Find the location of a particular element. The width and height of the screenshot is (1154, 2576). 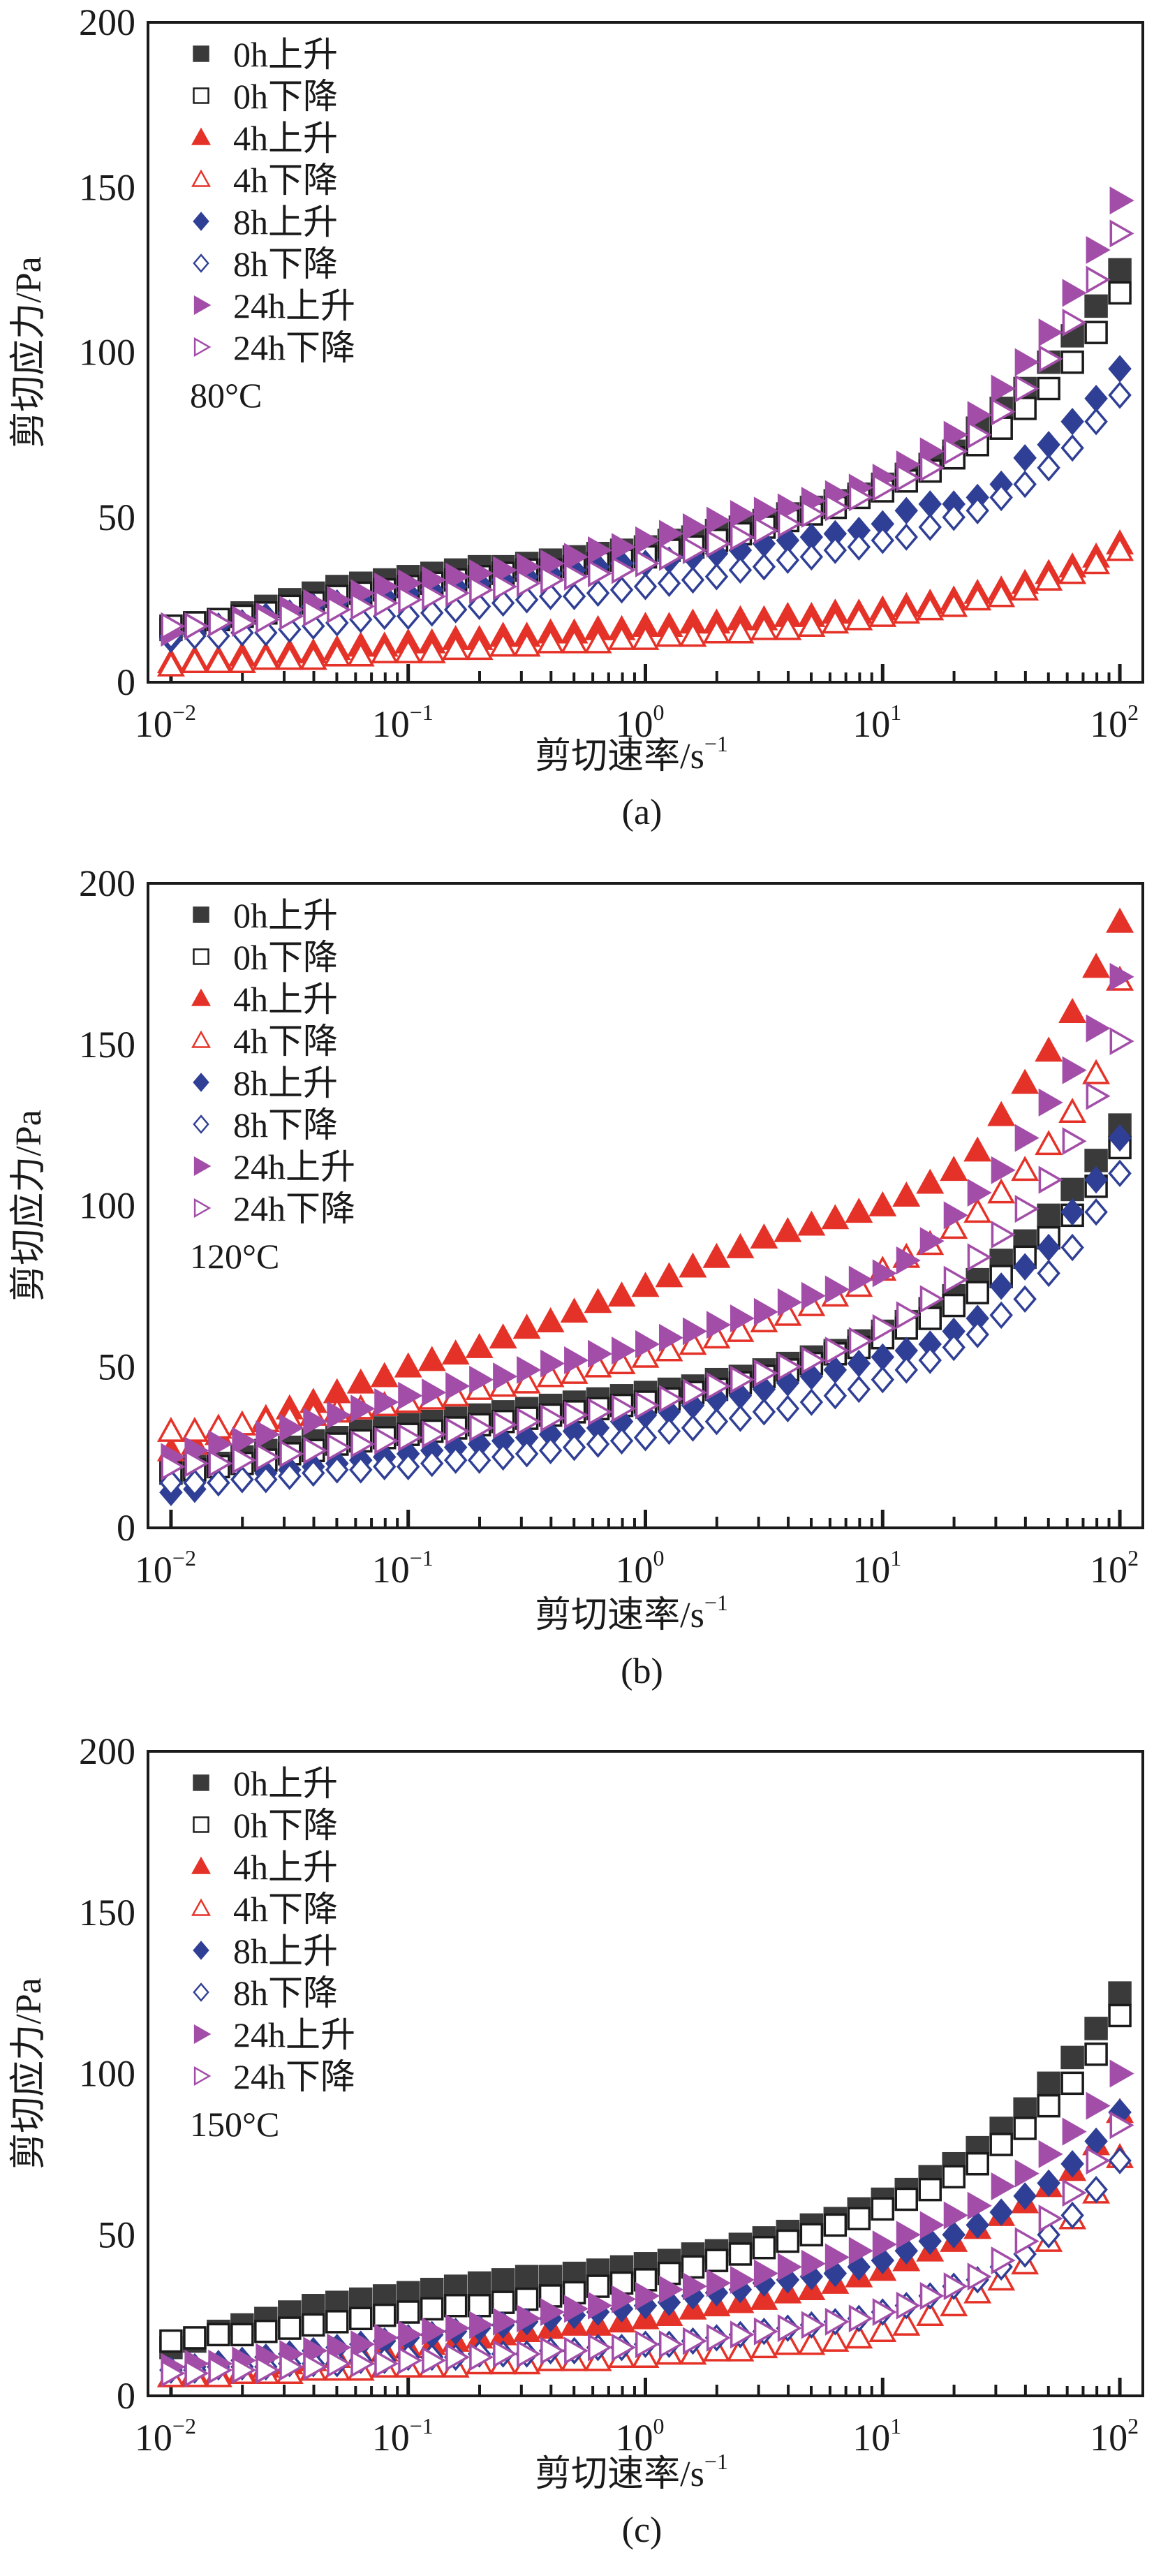

x-tick-exponent: 0 is located at coordinates (659, 712).